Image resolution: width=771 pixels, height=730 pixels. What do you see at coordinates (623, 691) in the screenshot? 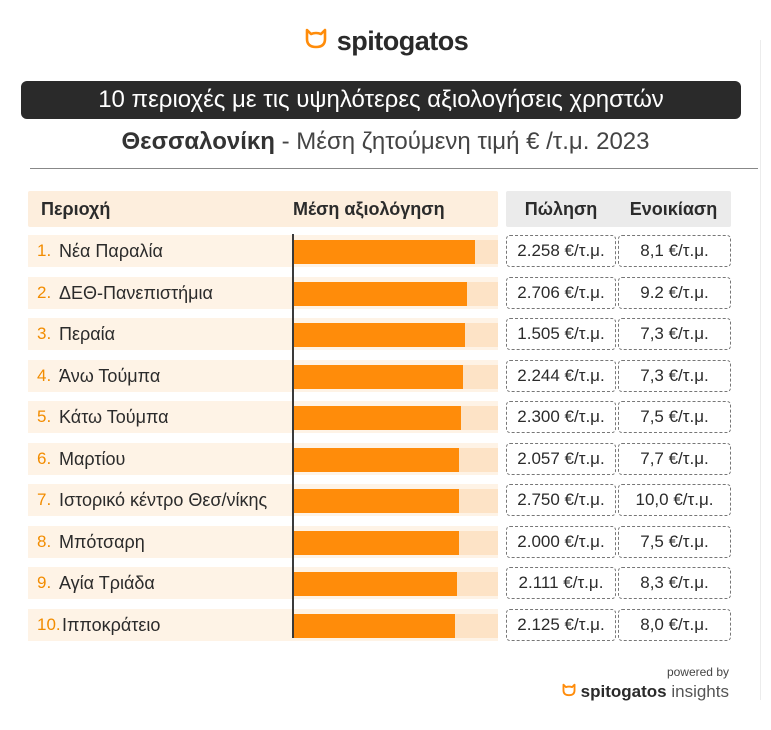
I see `footer-brand: spitogatos` at bounding box center [623, 691].